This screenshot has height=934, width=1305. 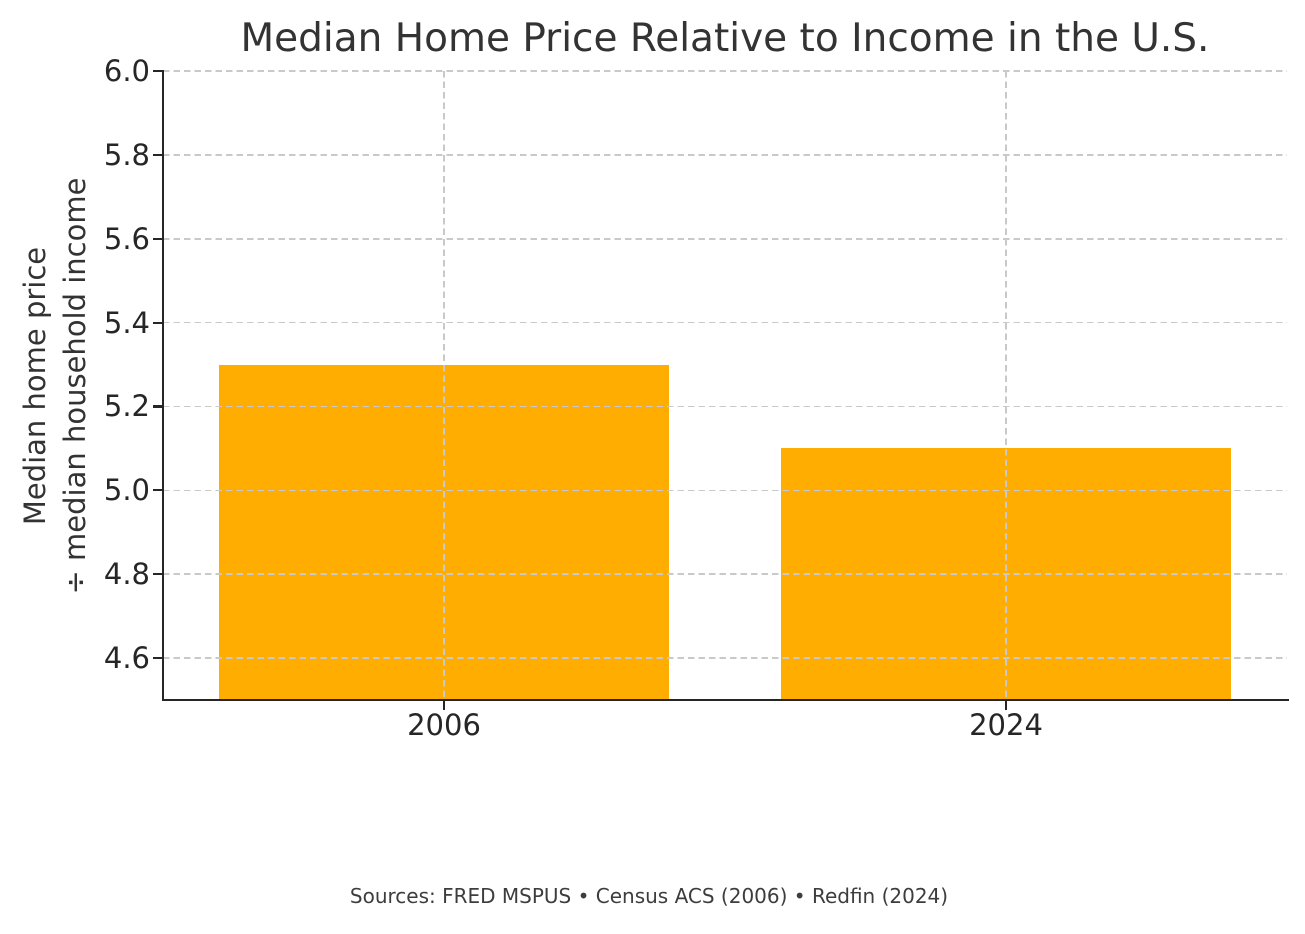 I want to click on gridline-y-5.4, so click(x=725, y=322).